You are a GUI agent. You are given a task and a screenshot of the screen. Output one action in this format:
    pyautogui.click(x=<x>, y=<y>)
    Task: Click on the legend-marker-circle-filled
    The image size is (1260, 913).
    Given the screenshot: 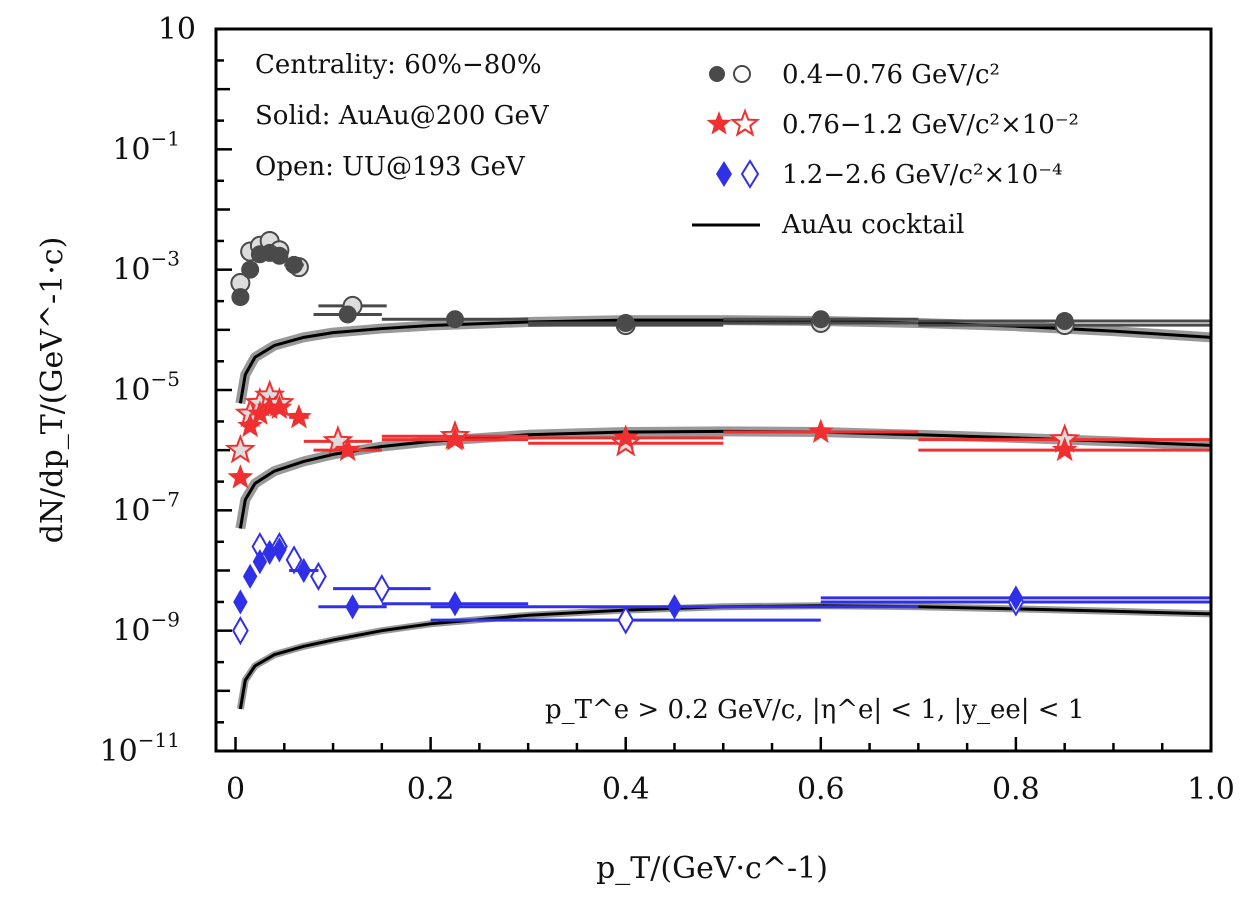 What is the action you would take?
    pyautogui.click(x=717, y=74)
    